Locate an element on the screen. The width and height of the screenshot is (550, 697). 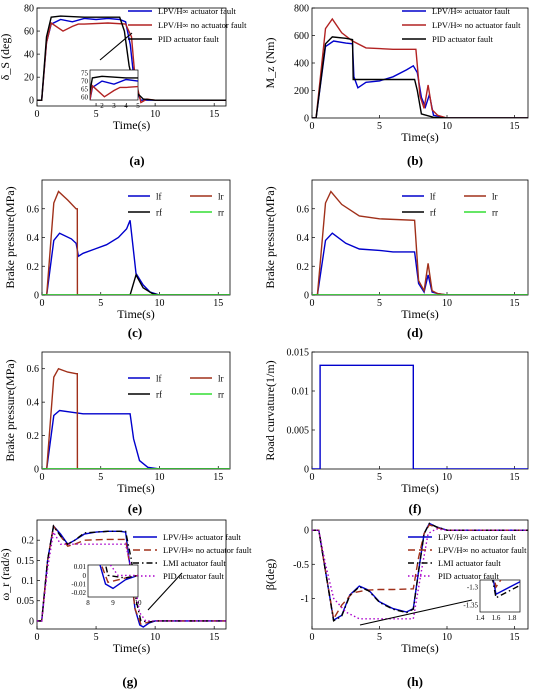
inset-x-tick-label: 2 is located at coordinates (102, 106).